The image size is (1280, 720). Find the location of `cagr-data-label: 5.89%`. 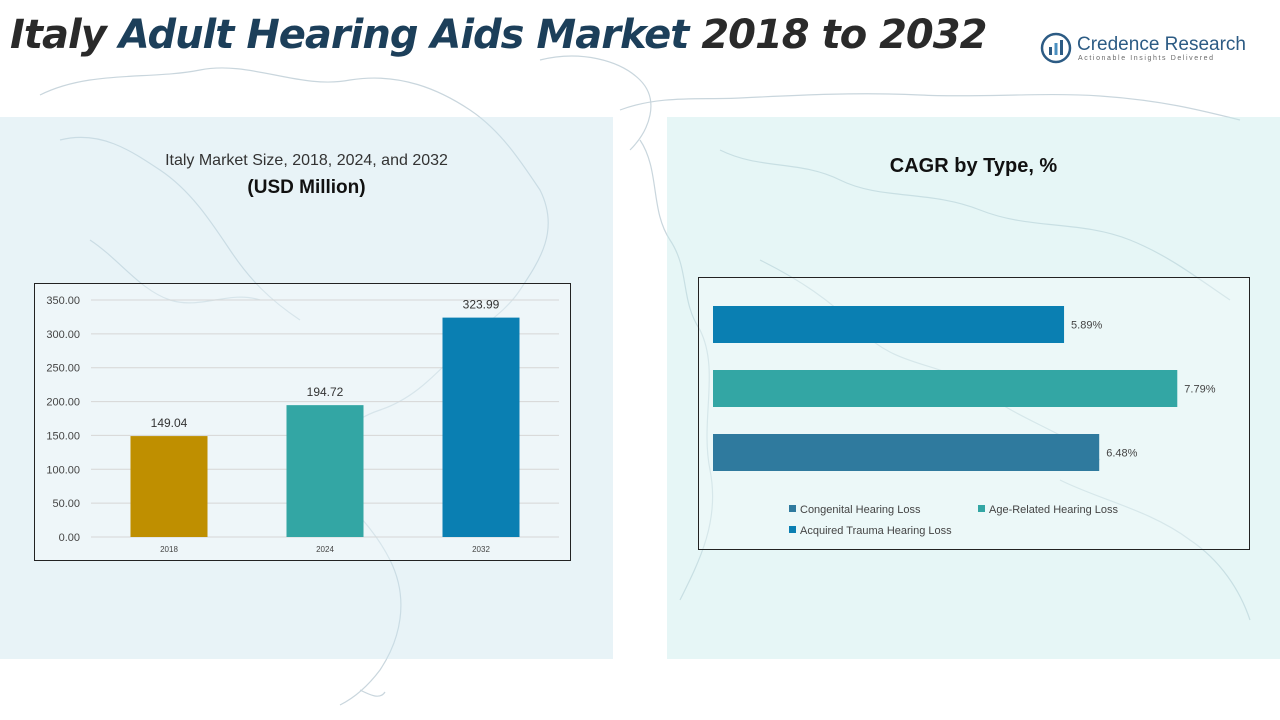

cagr-data-label: 5.89% is located at coordinates (1086, 326).